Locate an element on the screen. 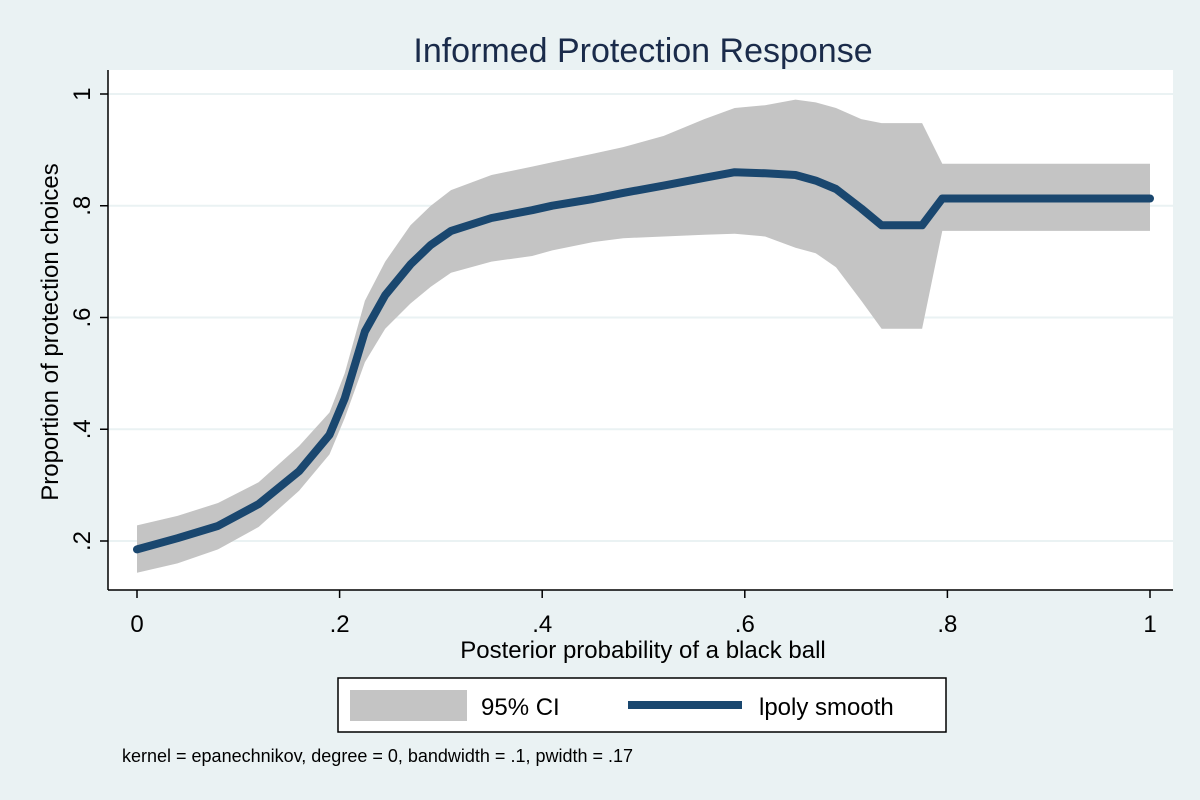  legend-line-label: lpoly smooth is located at coordinates (826, 707).